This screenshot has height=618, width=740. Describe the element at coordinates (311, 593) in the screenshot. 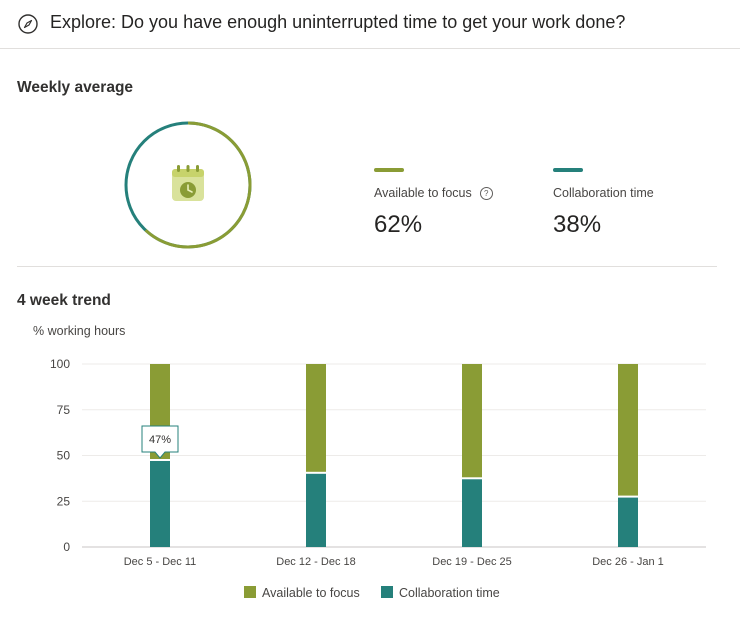

I see `legend-focus-label: Available to focus` at that location.